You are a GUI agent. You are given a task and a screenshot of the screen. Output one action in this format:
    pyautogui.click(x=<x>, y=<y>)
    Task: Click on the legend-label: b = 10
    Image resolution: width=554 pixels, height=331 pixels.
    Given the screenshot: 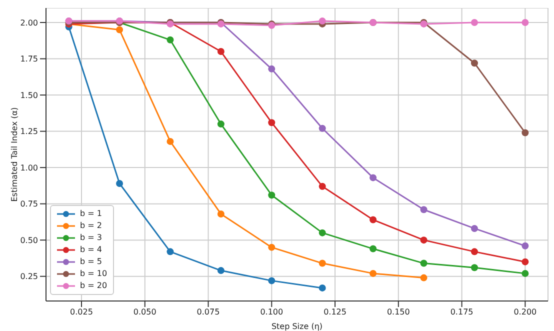 What is the action you would take?
    pyautogui.click(x=94, y=274)
    